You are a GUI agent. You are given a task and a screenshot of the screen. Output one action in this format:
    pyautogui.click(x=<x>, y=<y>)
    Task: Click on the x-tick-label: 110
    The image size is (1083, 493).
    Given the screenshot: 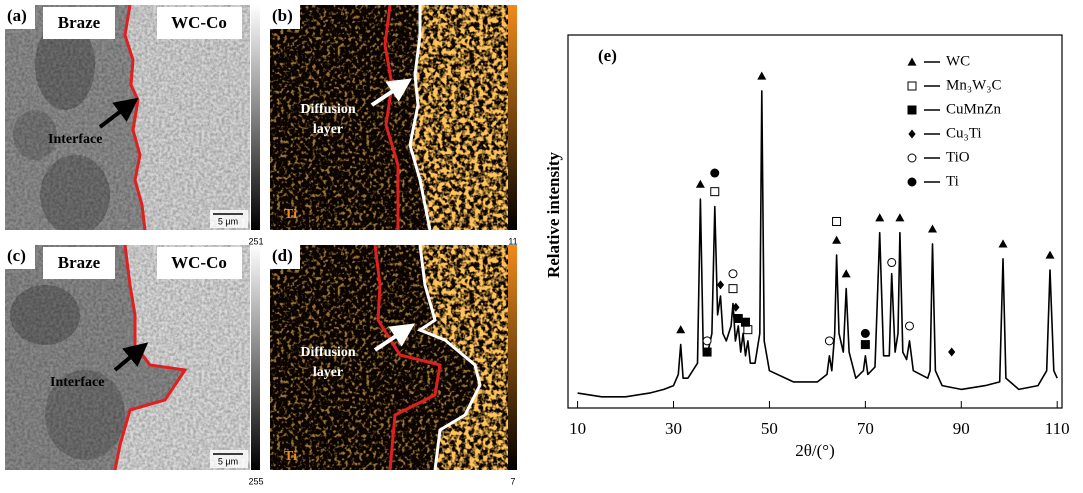 What is the action you would take?
    pyautogui.click(x=1057, y=428)
    